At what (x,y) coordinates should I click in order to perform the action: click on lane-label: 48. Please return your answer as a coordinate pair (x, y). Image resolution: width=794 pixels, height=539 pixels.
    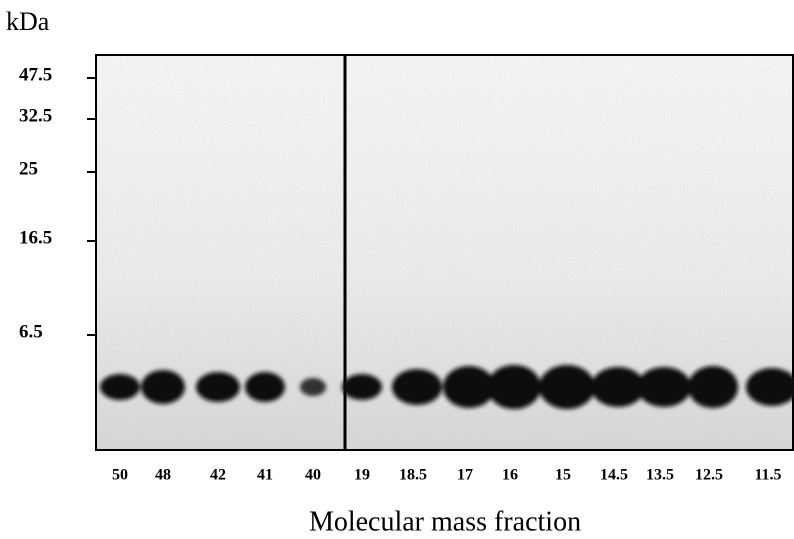
    Looking at the image, I should click on (163, 475).